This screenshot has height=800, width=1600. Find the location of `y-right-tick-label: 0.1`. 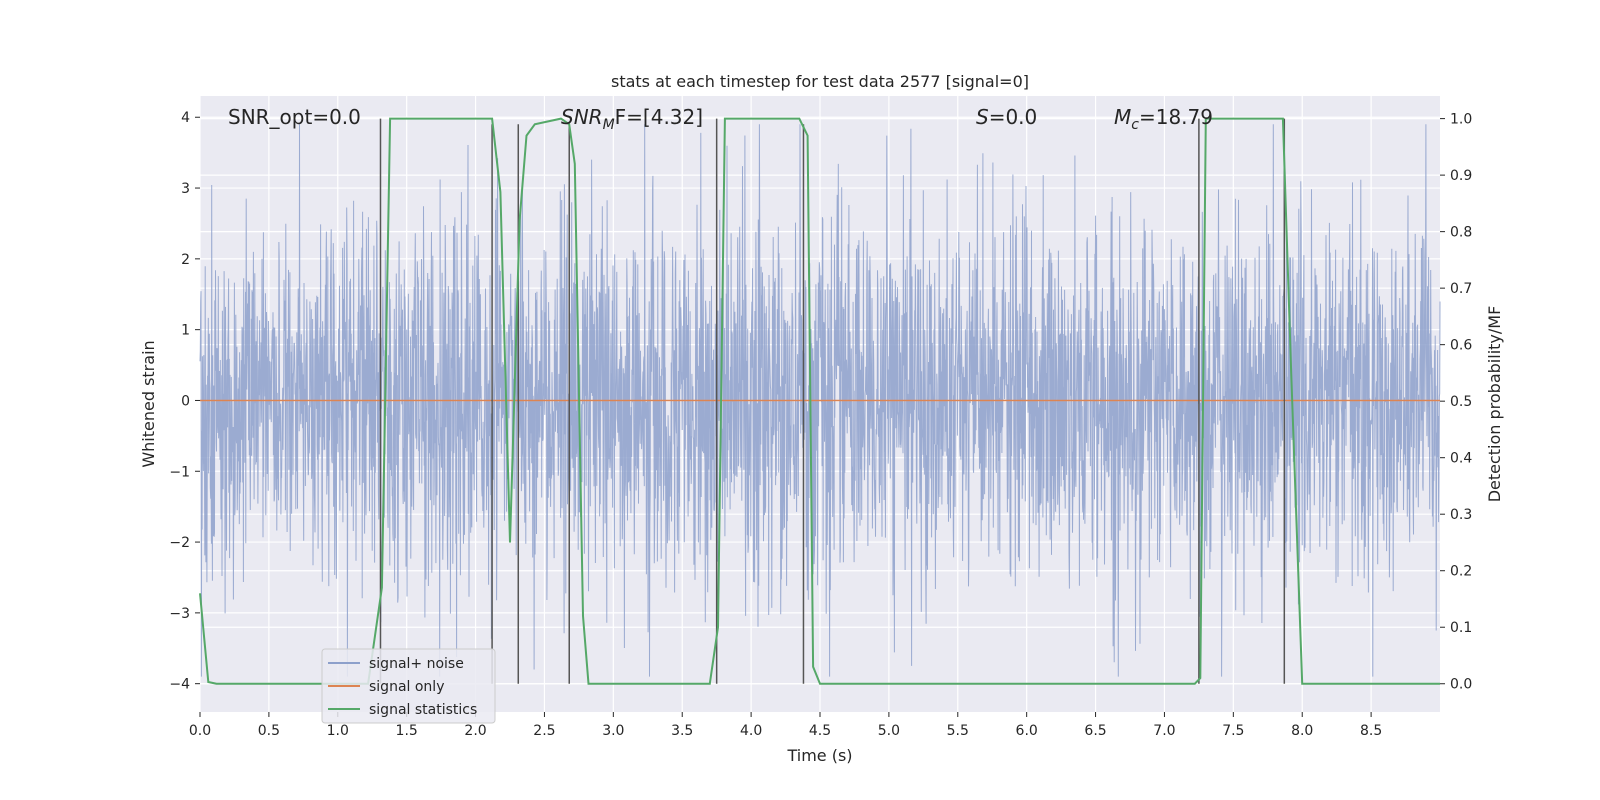

y-right-tick-label: 0.1 is located at coordinates (1461, 628).